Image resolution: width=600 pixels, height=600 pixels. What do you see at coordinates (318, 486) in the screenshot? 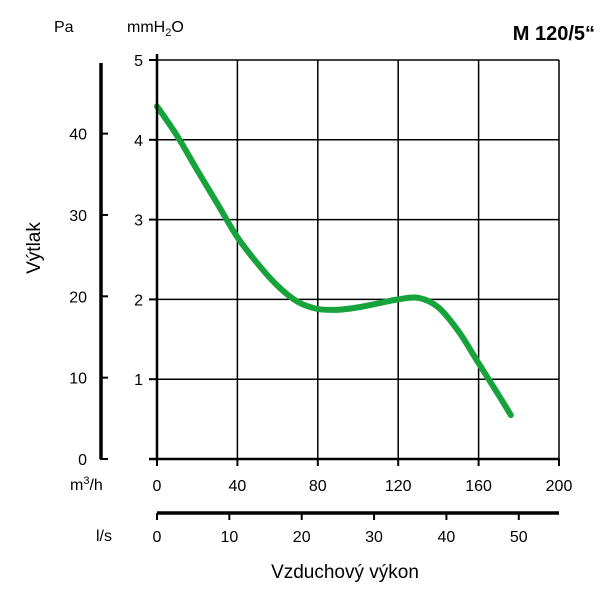
I see `x-tick-label-m3h: 80` at bounding box center [318, 486].